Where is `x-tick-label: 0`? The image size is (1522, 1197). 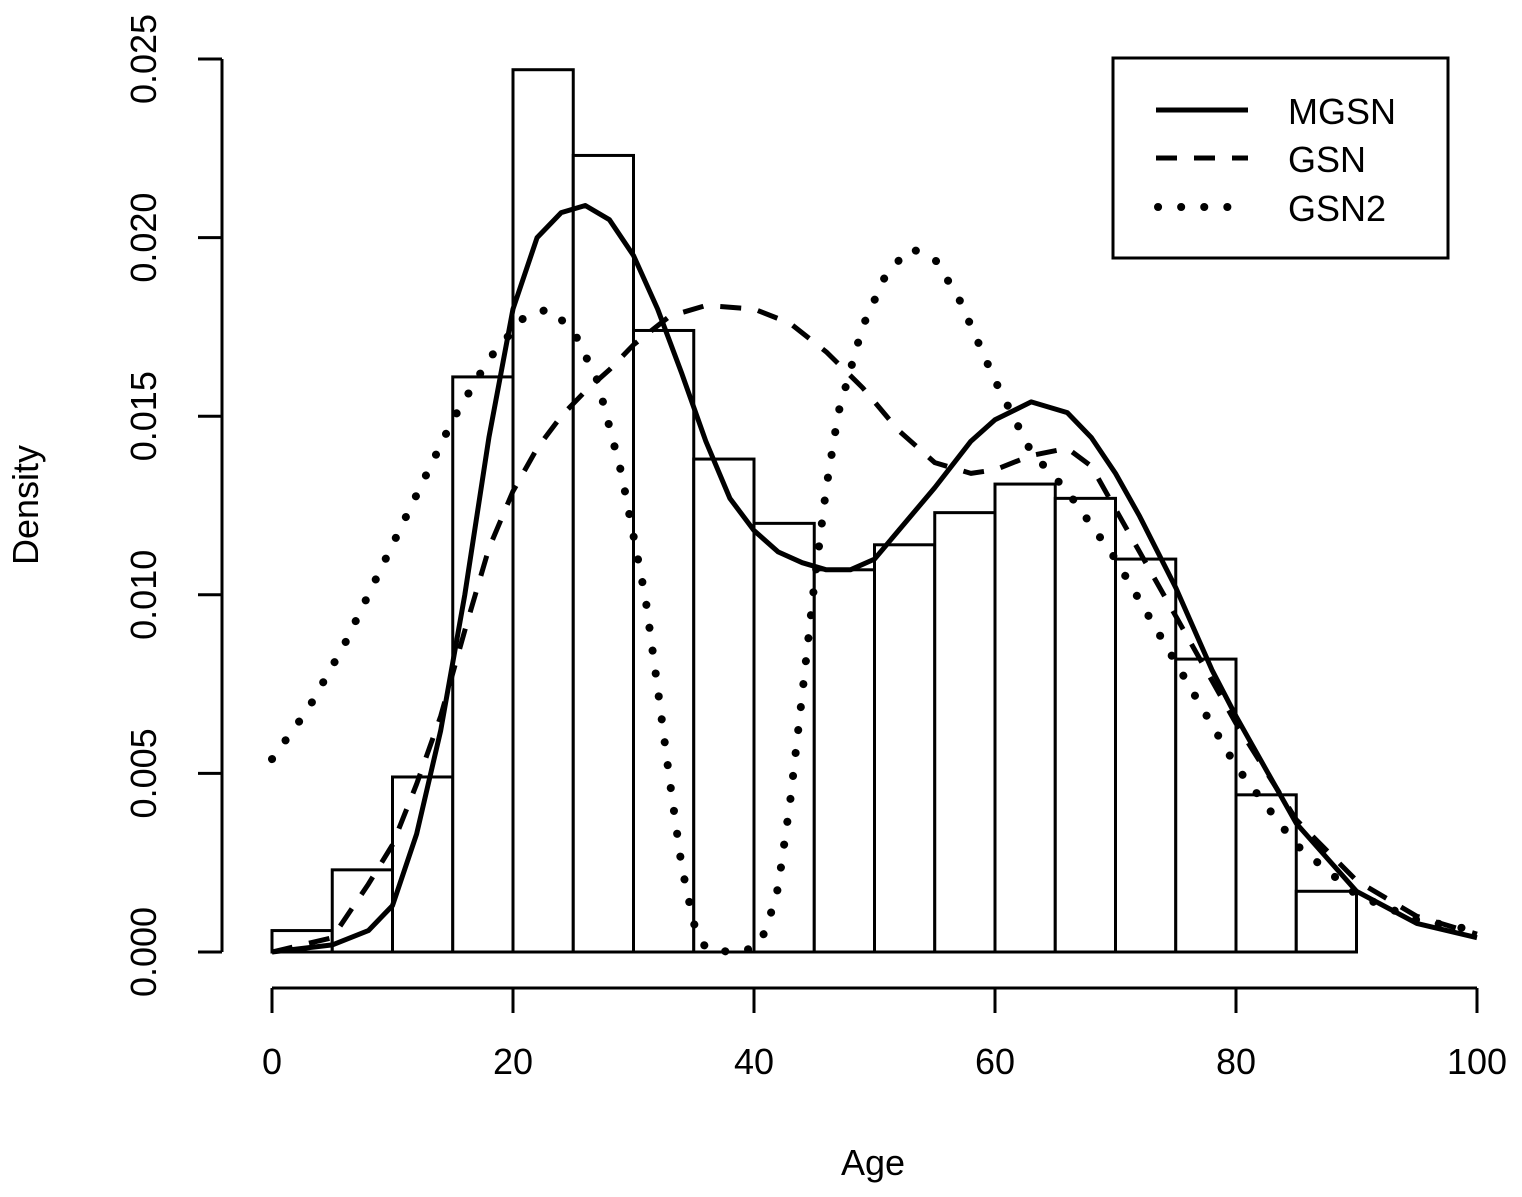
x-tick-label: 0 is located at coordinates (272, 1061).